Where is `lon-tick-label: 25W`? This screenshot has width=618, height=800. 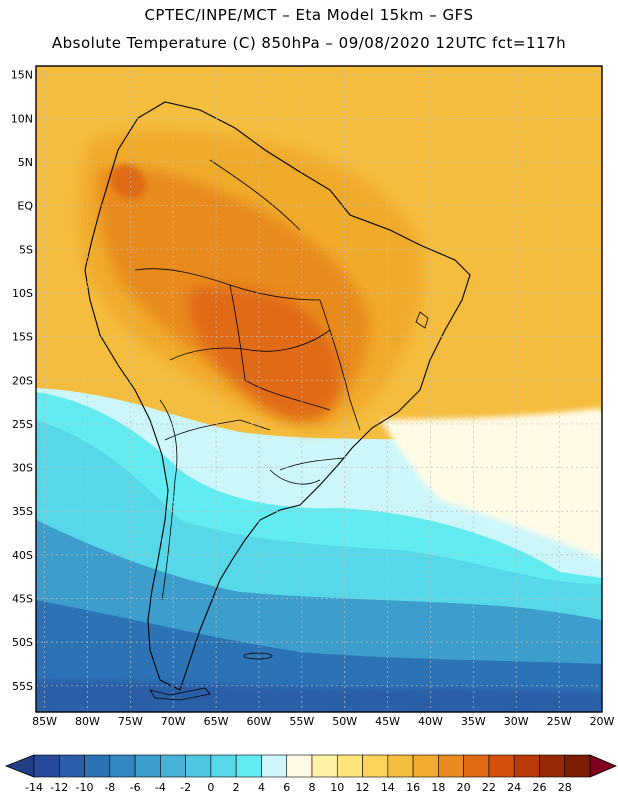 lon-tick-label: 25W is located at coordinates (559, 721).